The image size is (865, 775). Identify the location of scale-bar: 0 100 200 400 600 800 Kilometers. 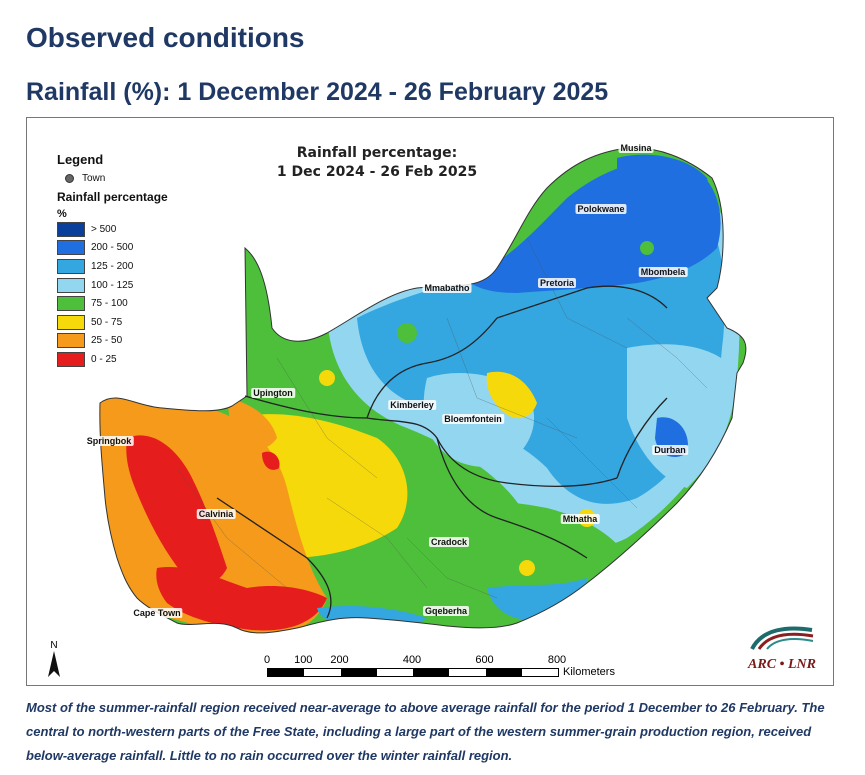
(439, 666).